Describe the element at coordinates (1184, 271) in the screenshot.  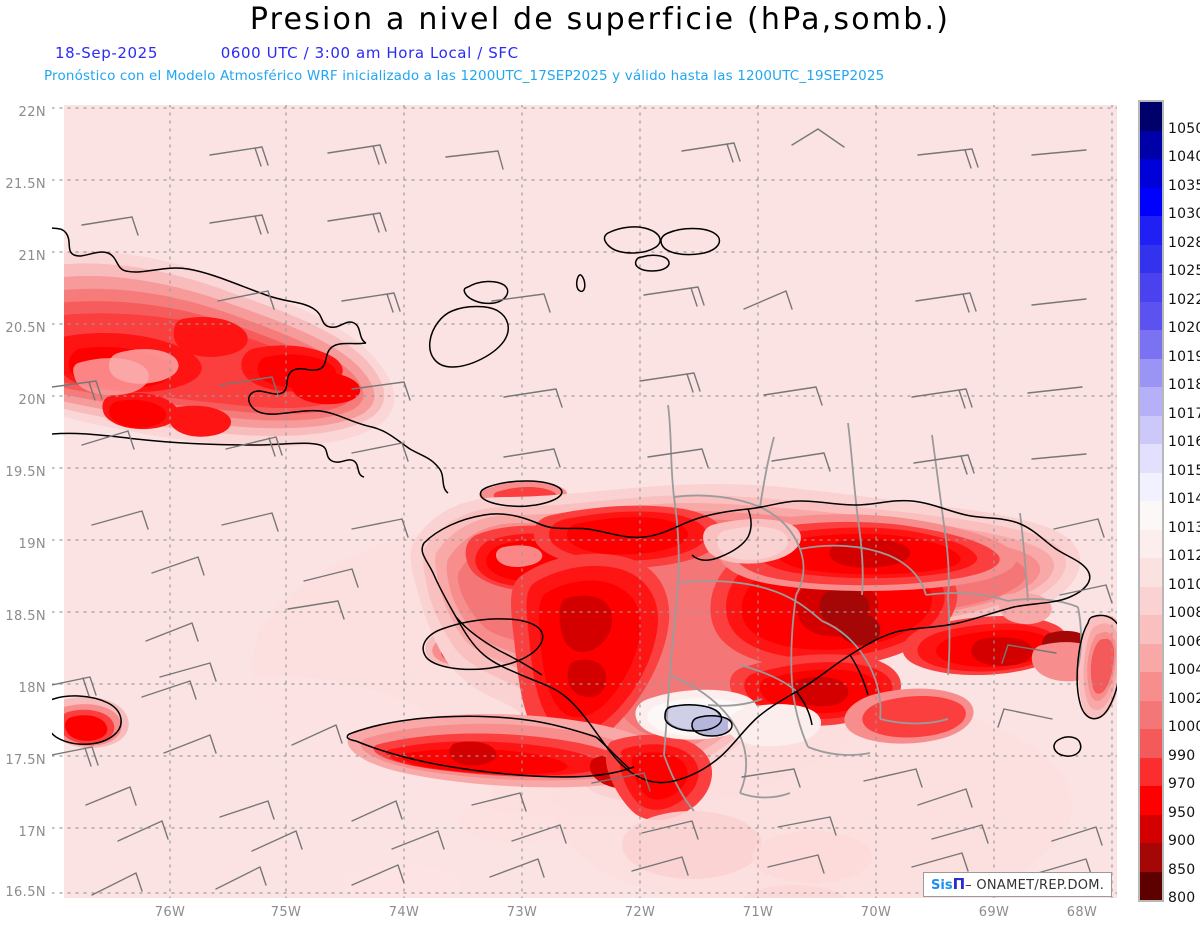
I see `colorbar-tick-label: 1025` at that location.